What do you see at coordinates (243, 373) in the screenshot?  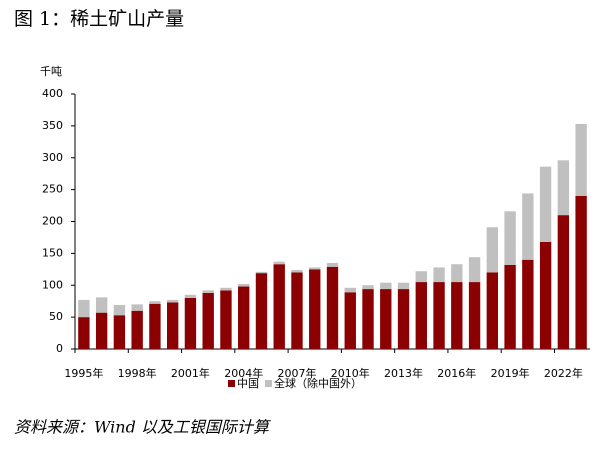 I see `x-tick-label: 2004年` at bounding box center [243, 373].